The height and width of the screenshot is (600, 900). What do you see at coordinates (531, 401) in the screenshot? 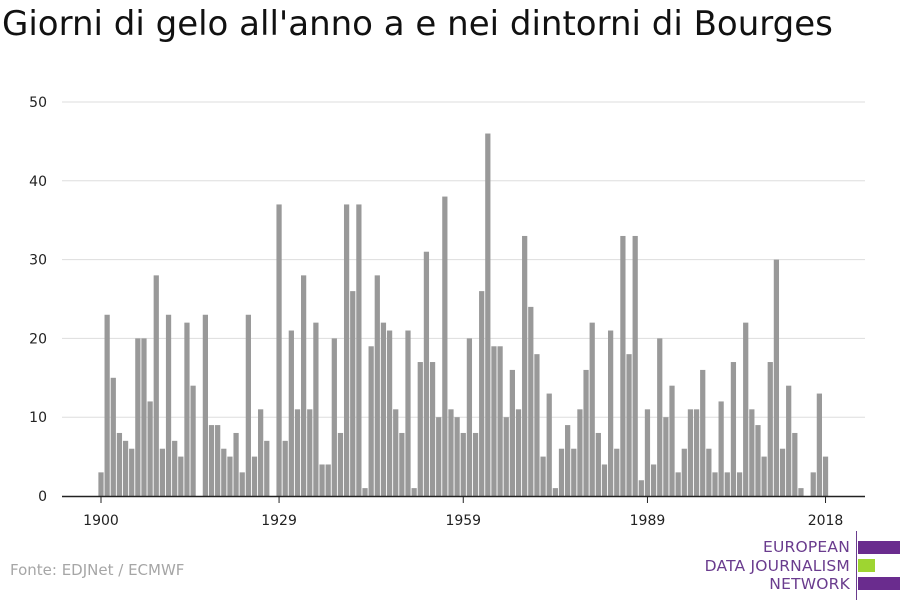
I see `bar-1970` at bounding box center [531, 401].